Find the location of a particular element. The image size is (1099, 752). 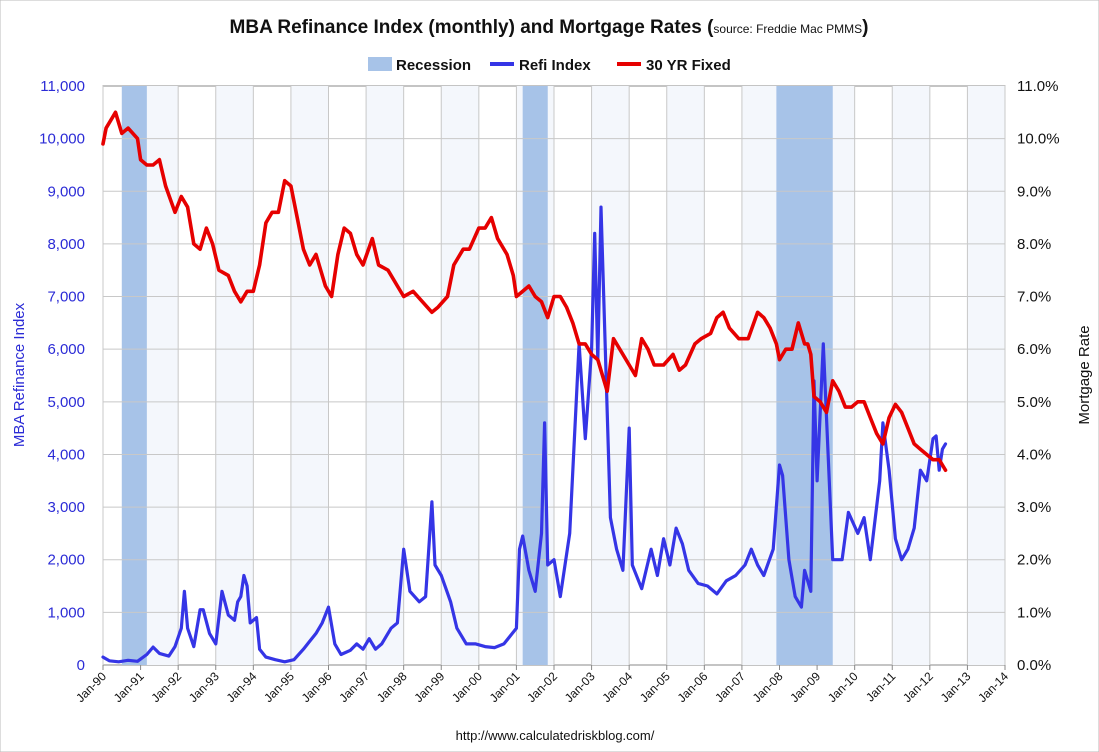

y-axis-right-label: Mortgage Rate is located at coordinates (1084, 374).